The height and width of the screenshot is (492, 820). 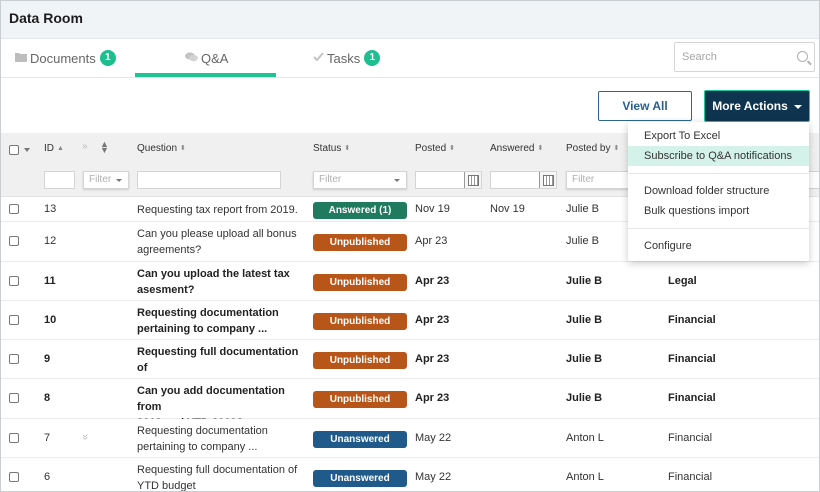 What do you see at coordinates (217, 210) in the screenshot?
I see `row-question: Requesting tax report from 2019.` at bounding box center [217, 210].